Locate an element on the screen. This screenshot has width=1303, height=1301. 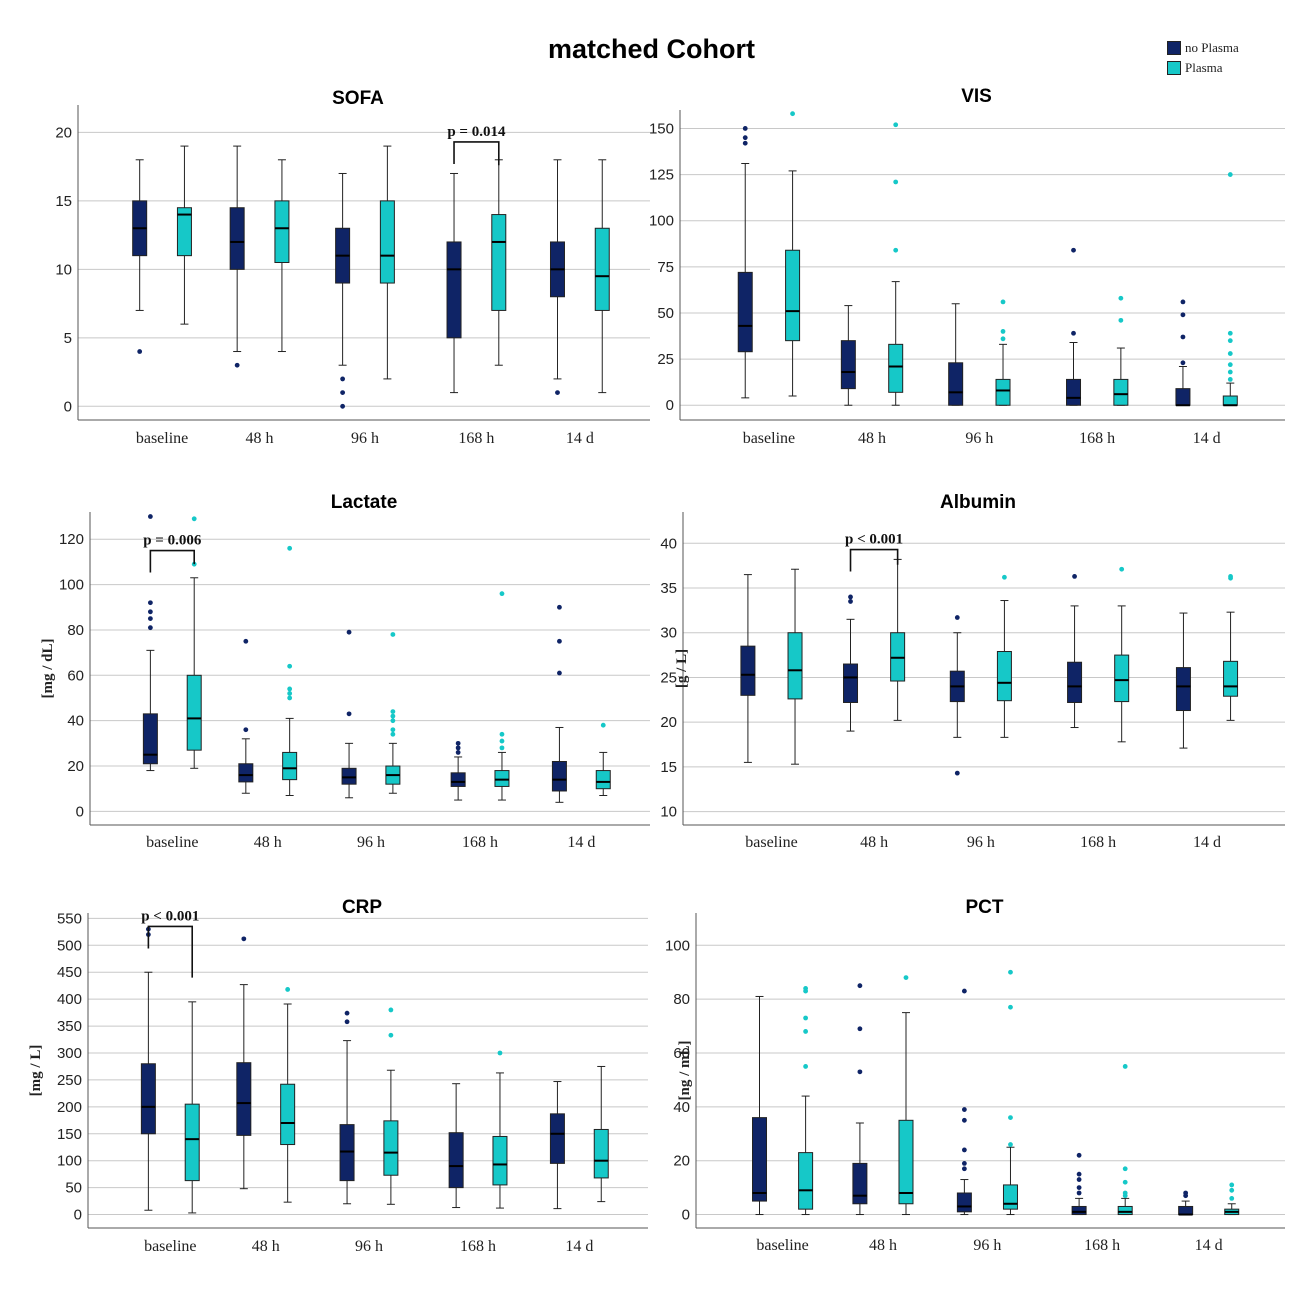
y-tick-label: 150 is located at coordinates (69, 1134).